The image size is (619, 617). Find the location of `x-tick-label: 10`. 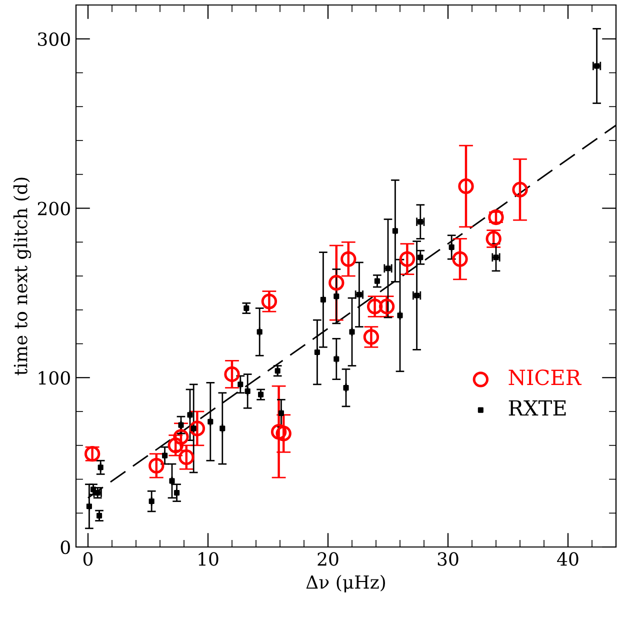

x-tick-label: 10 is located at coordinates (208, 559).